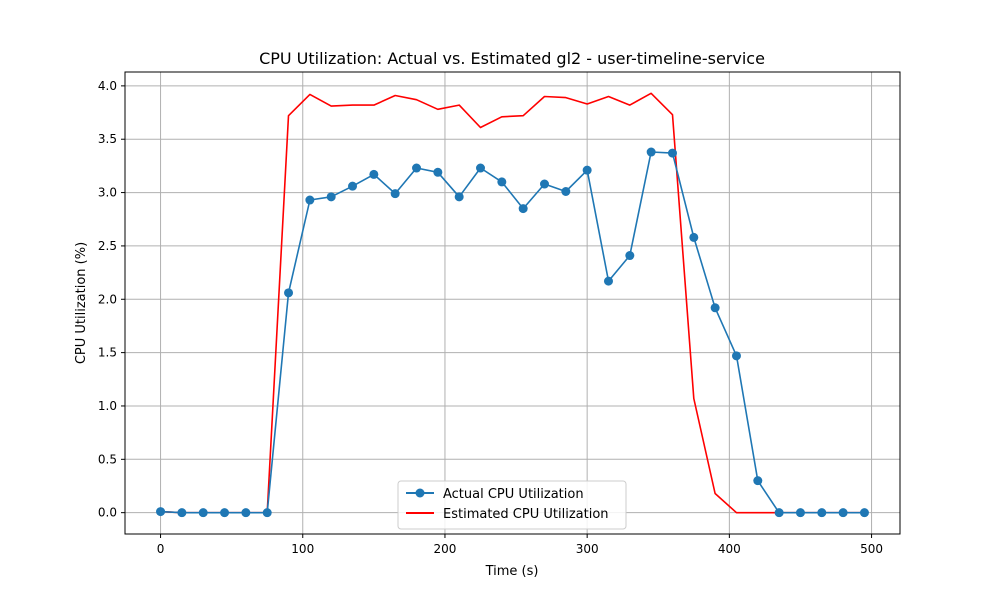  What do you see at coordinates (871, 549) in the screenshot?
I see `x-tick-label: 500` at bounding box center [871, 549].